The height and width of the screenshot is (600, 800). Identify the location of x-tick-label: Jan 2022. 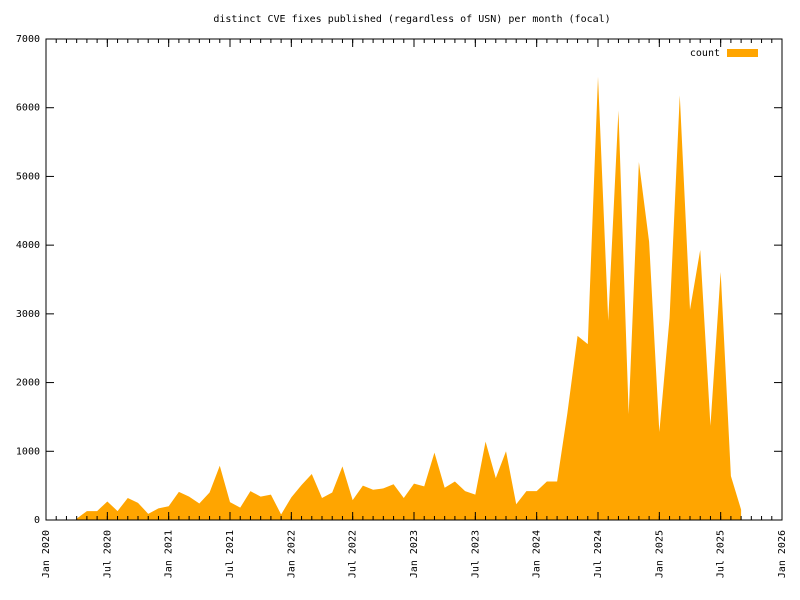
(291, 554).